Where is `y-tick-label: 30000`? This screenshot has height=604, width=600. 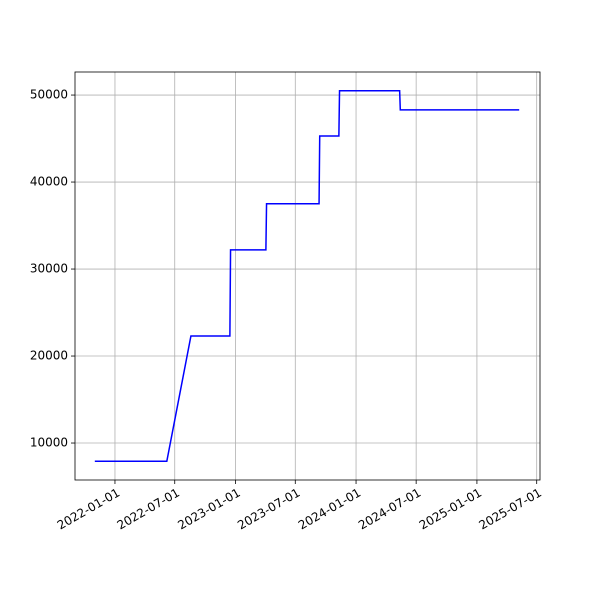 y-tick-label: 30000 is located at coordinates (49, 269).